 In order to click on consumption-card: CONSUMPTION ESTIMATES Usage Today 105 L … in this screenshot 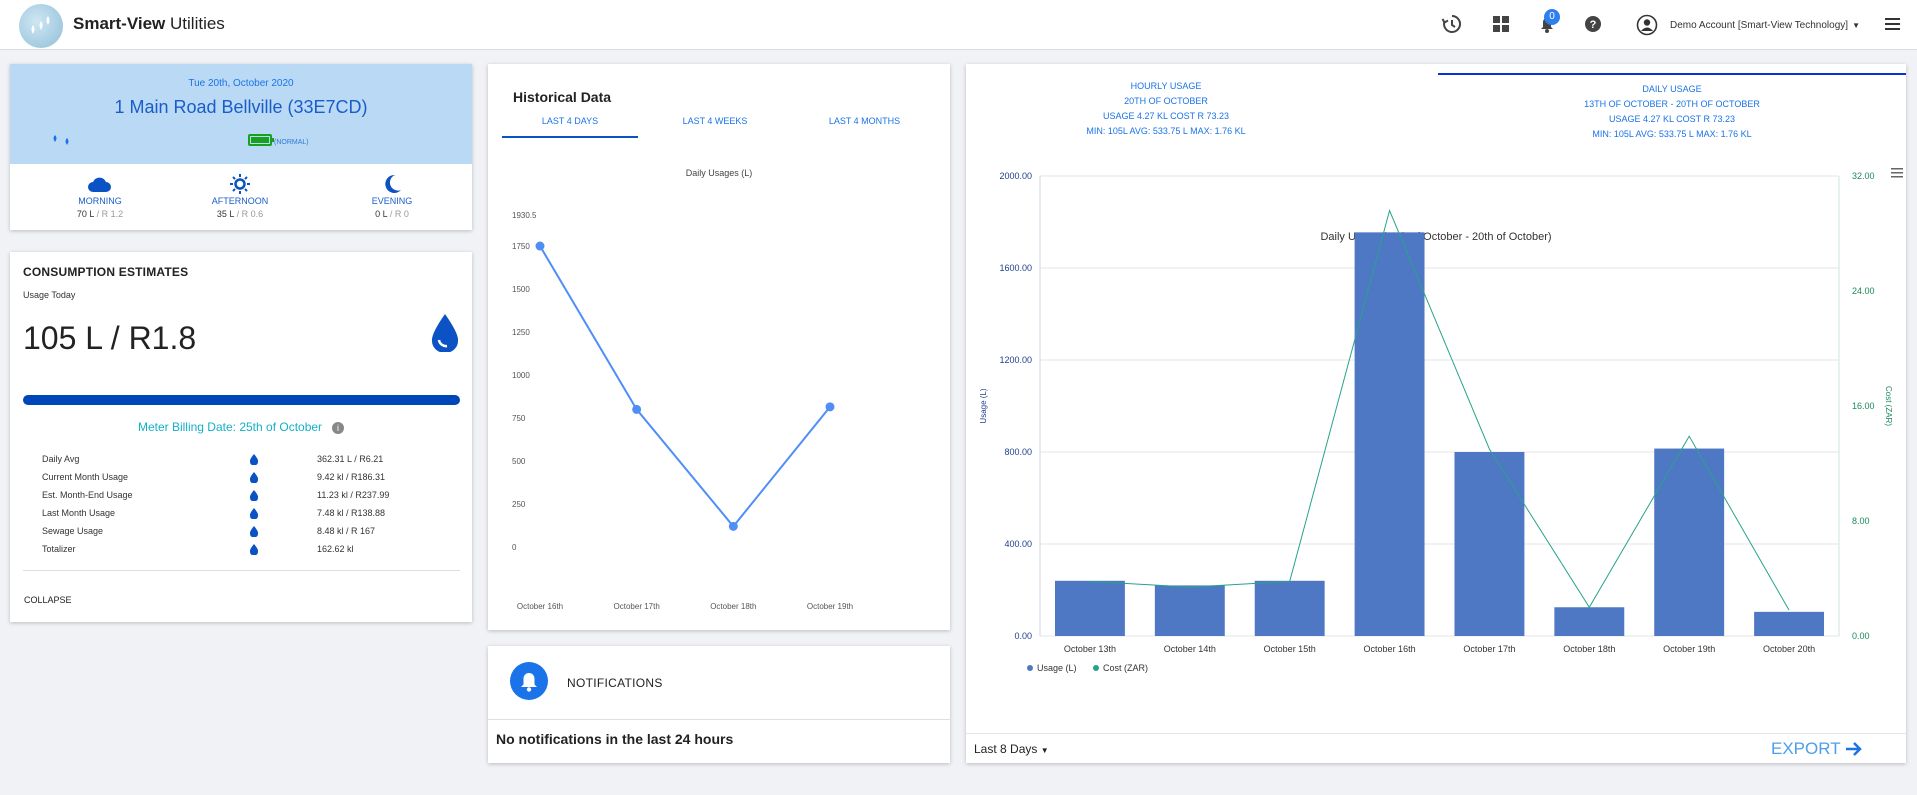, I will do `click(241, 437)`.